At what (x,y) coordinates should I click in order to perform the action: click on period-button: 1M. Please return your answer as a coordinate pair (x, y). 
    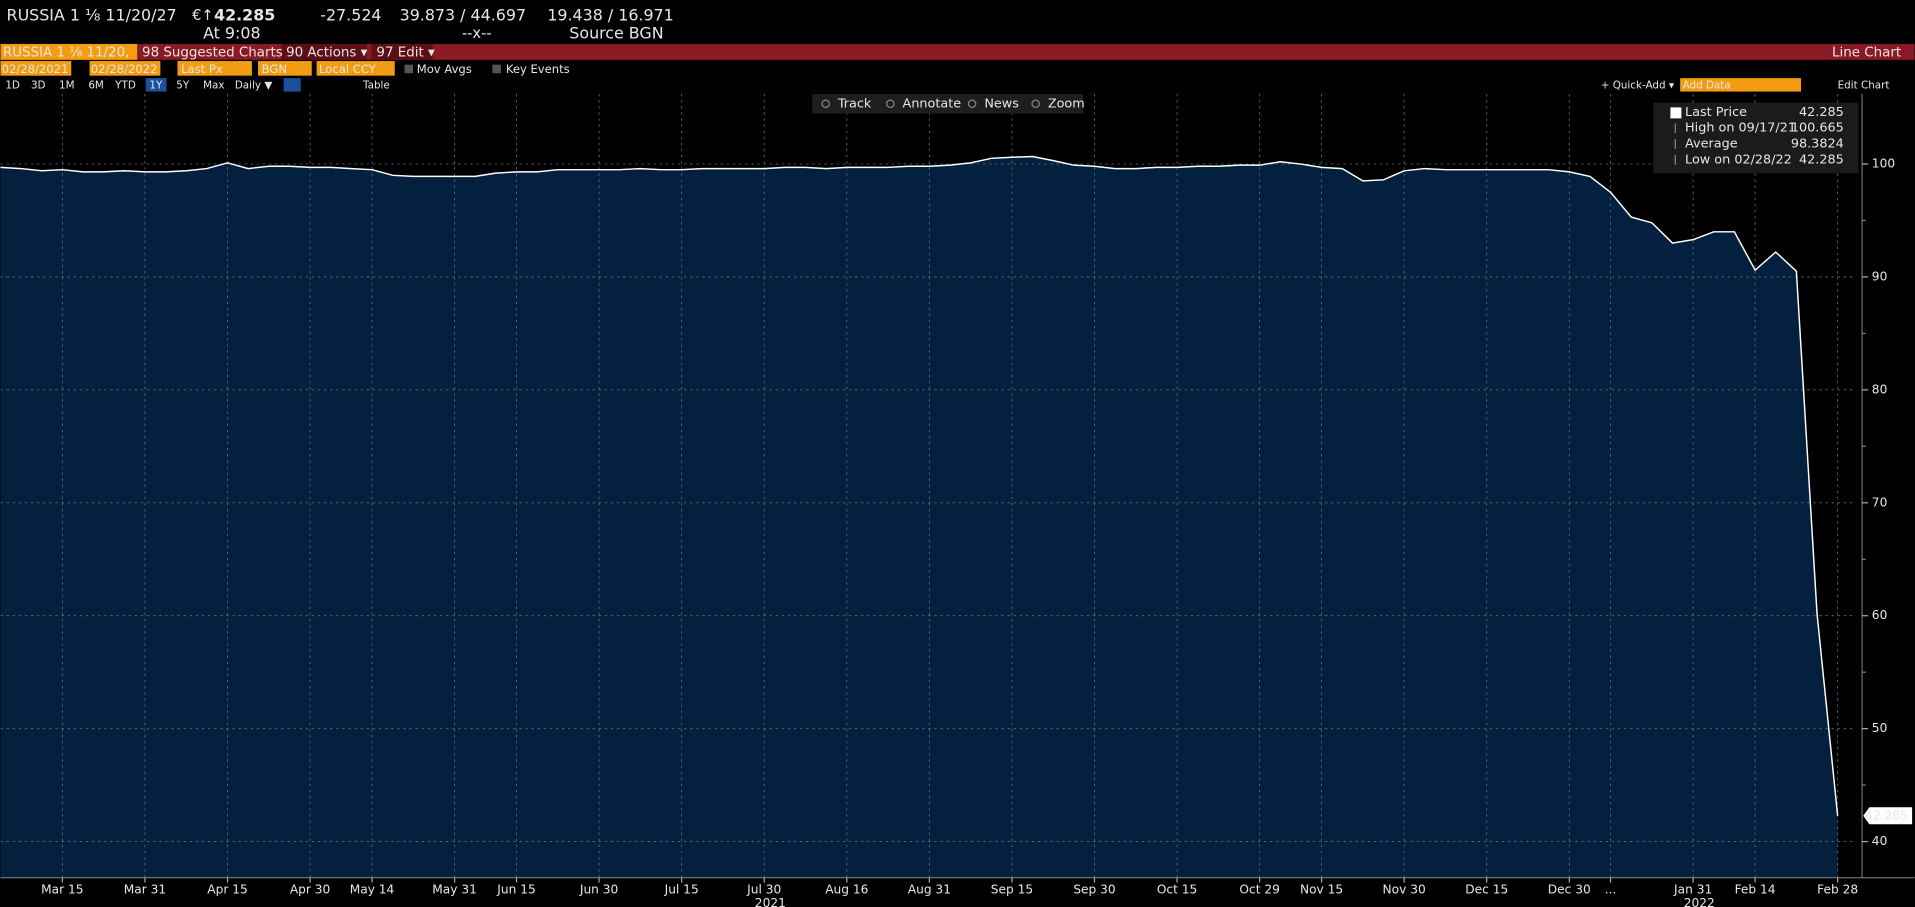
    Looking at the image, I should click on (67, 85).